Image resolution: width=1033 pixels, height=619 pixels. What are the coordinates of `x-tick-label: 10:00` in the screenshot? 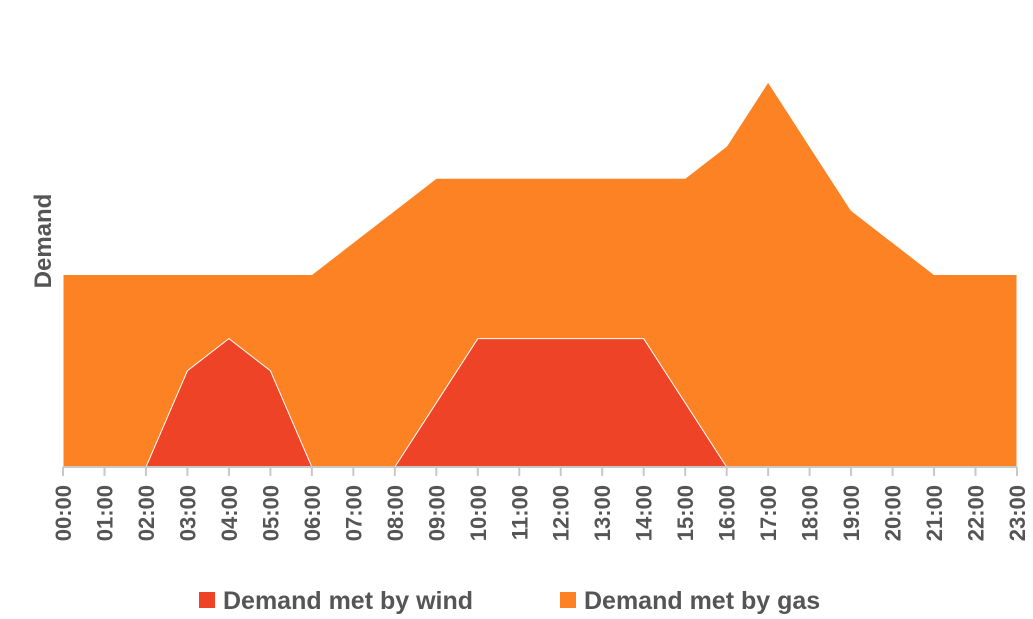 It's located at (478, 513).